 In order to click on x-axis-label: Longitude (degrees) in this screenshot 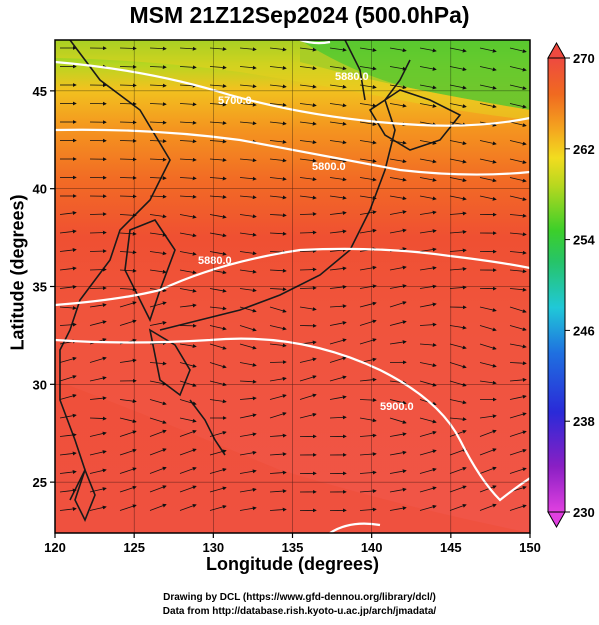, I will do `click(292, 564)`.